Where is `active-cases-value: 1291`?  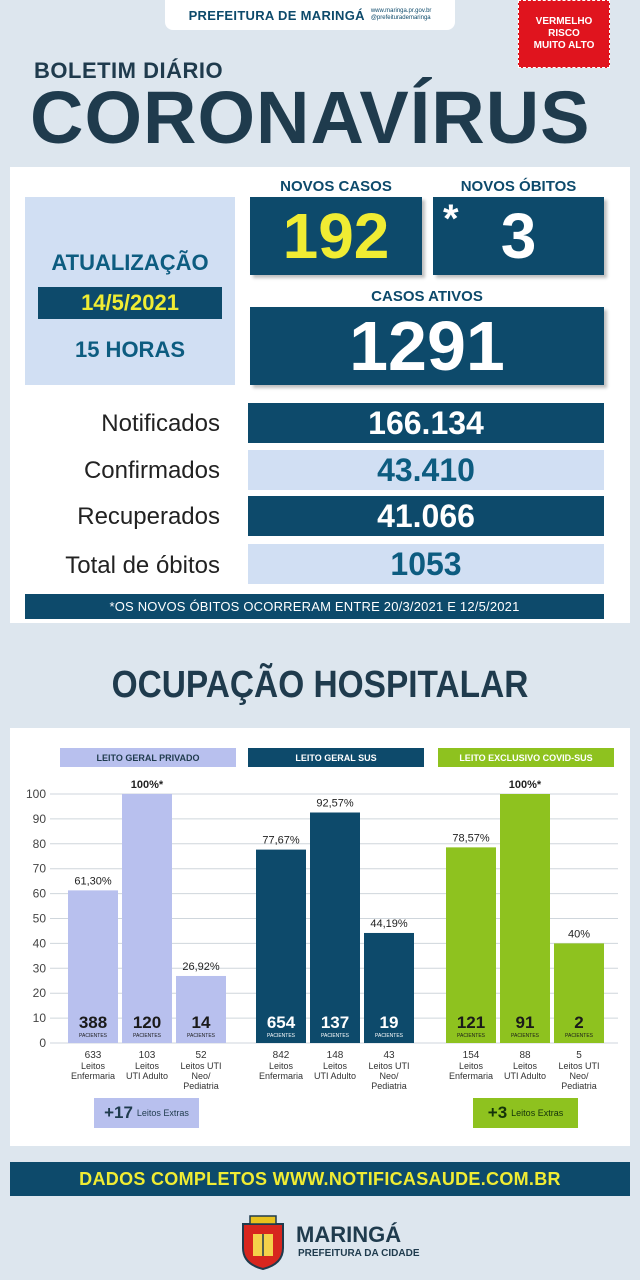
active-cases-value: 1291 is located at coordinates (427, 346).